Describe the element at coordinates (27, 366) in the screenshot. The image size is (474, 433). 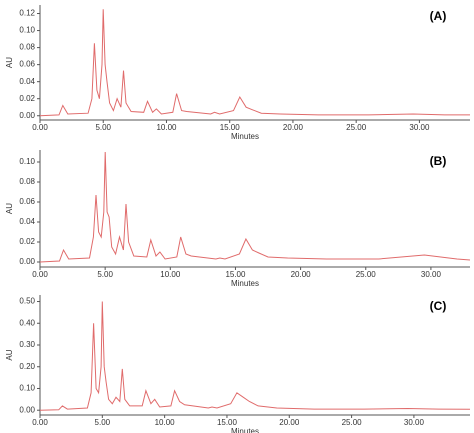
I see `y-tick-label: 0.20` at that location.